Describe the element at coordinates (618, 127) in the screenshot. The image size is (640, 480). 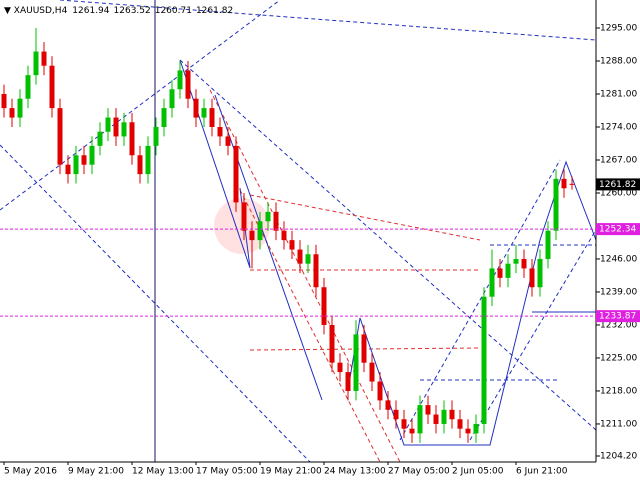
I see `y-tick-label: 1274.00` at that location.